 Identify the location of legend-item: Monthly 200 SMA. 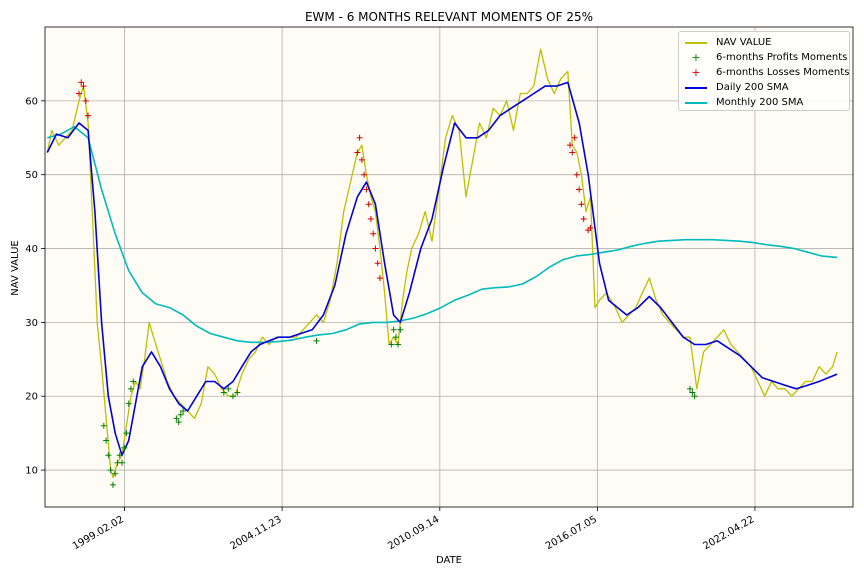
(744, 102).